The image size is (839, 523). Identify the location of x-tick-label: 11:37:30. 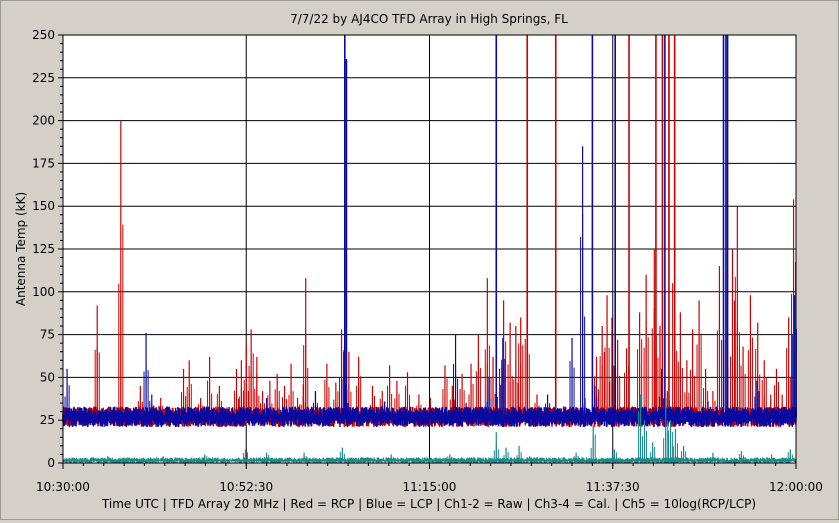
(613, 487).